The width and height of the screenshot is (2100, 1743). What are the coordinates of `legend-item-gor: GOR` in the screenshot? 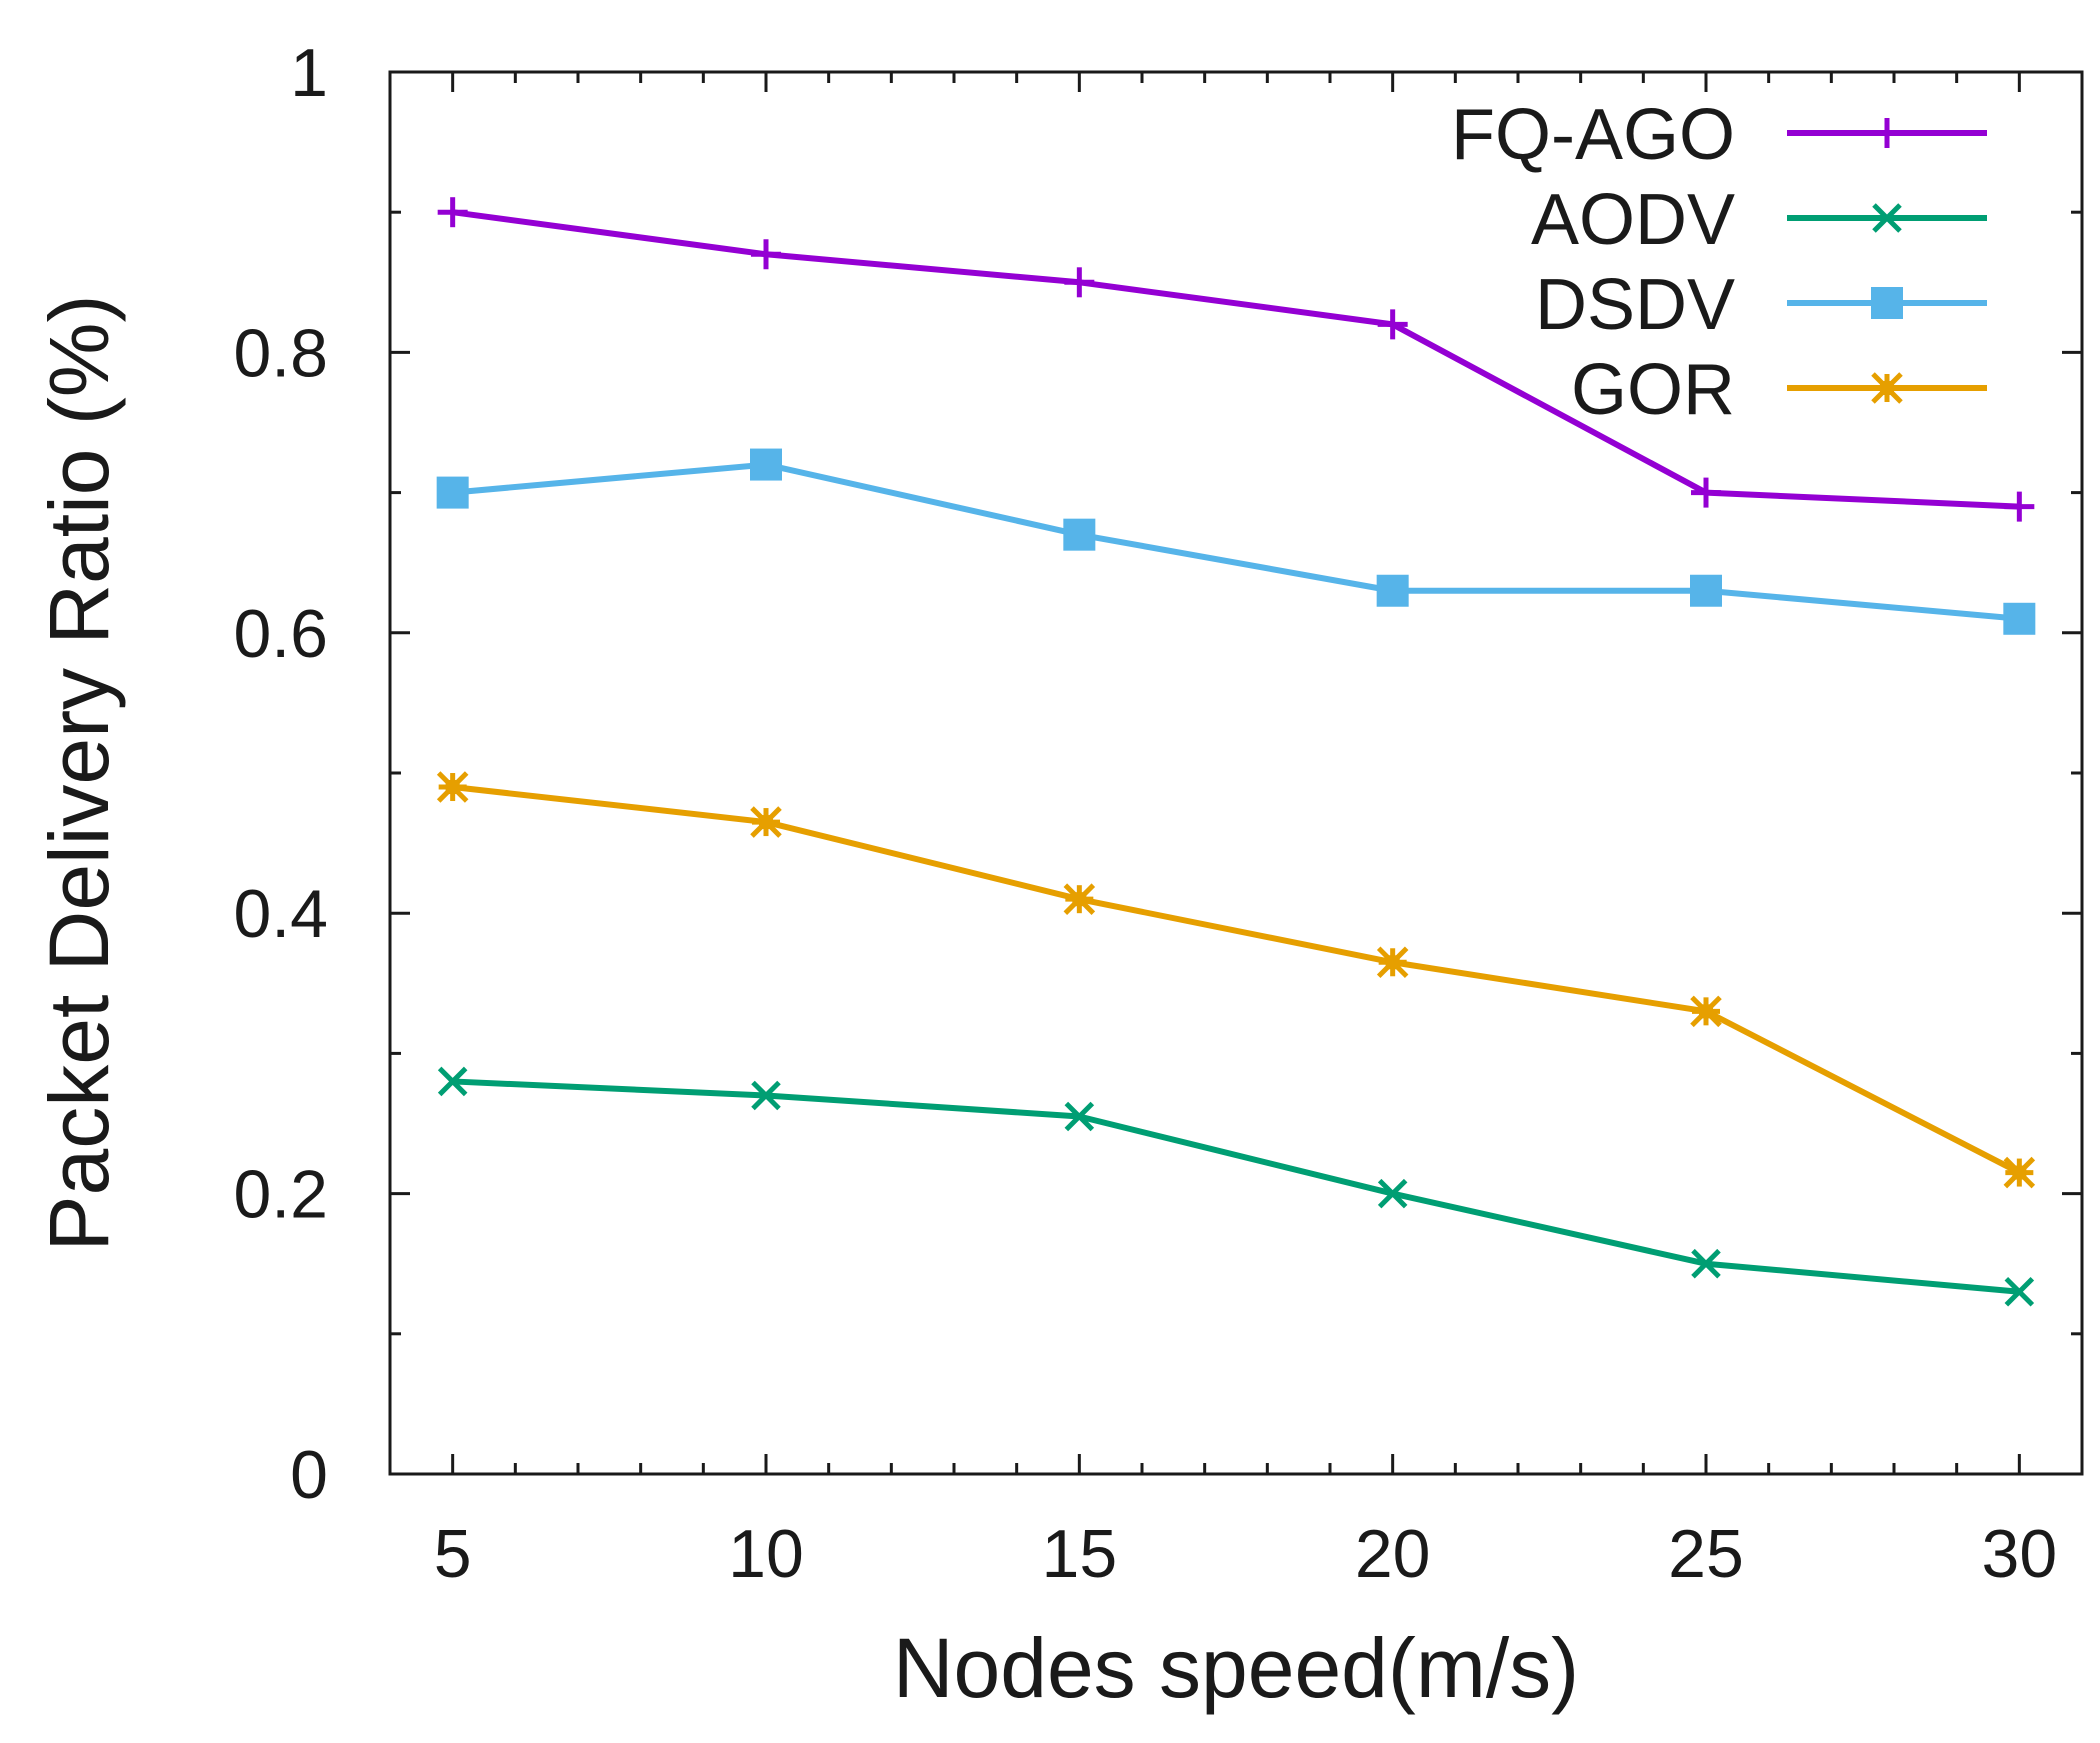 It's located at (1779, 390).